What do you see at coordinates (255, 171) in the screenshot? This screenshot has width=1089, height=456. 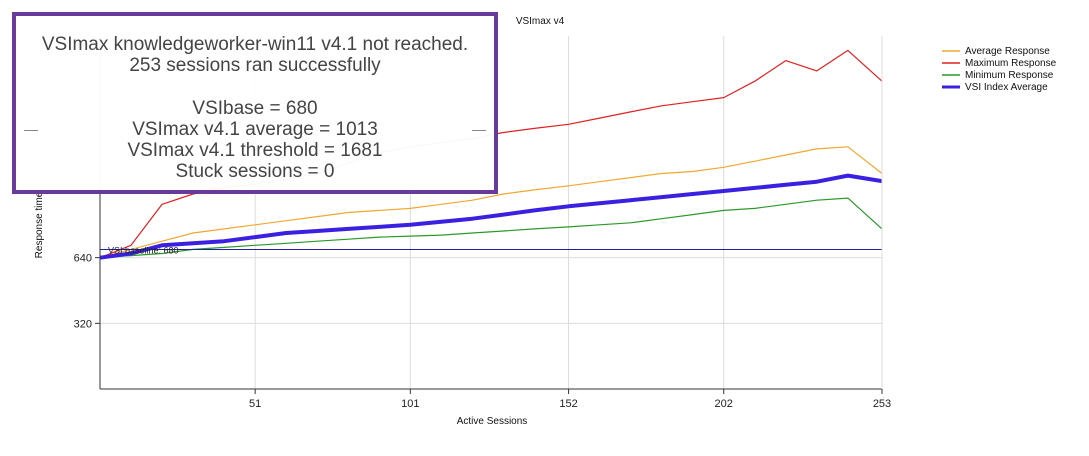 I see `summary-stuck-sessions: Stuck sessions = 0` at bounding box center [255, 171].